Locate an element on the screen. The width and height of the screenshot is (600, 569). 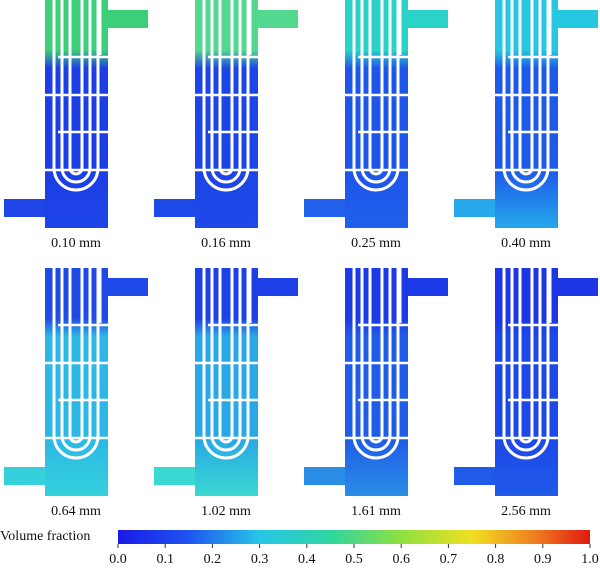
panel-label: 0.25 mm is located at coordinates (376, 243).